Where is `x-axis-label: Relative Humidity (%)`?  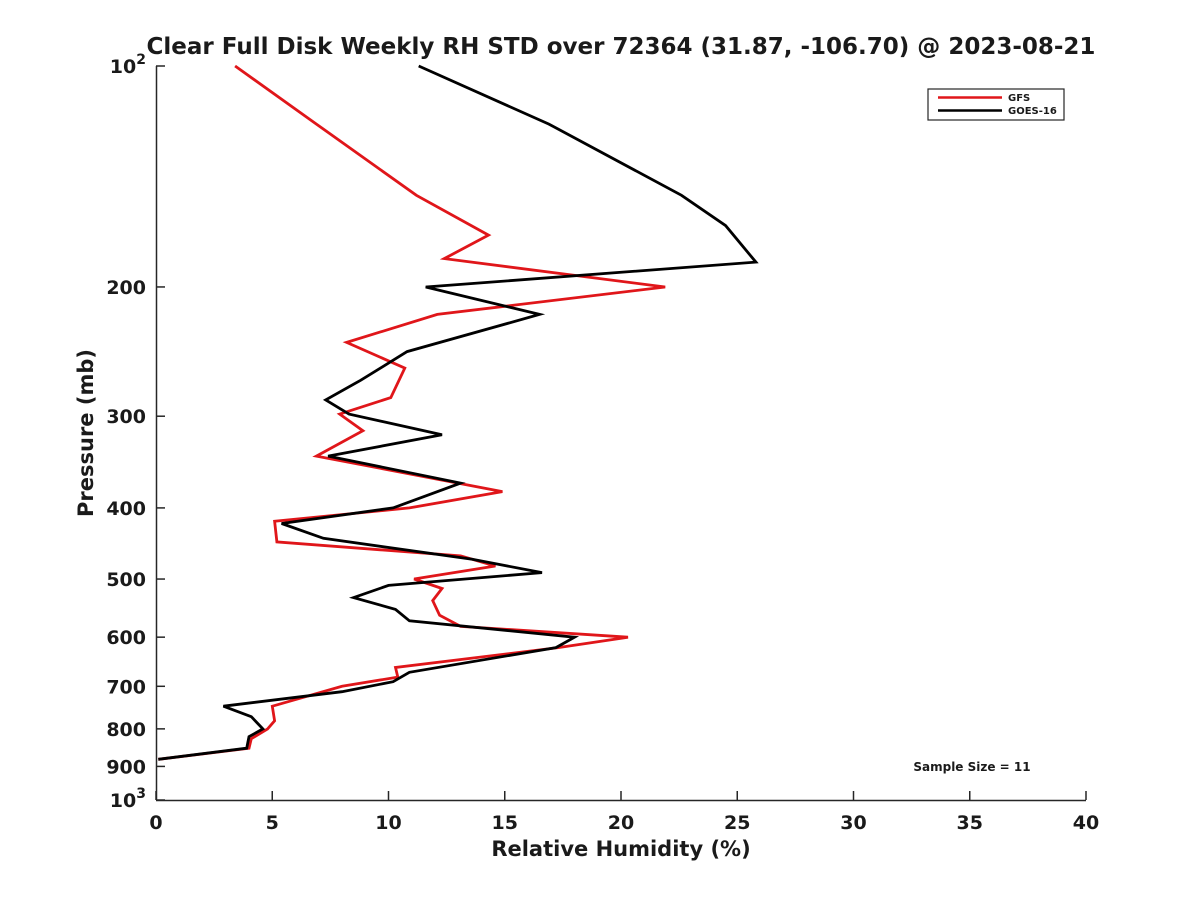 x-axis-label: Relative Humidity (%) is located at coordinates (620, 849).